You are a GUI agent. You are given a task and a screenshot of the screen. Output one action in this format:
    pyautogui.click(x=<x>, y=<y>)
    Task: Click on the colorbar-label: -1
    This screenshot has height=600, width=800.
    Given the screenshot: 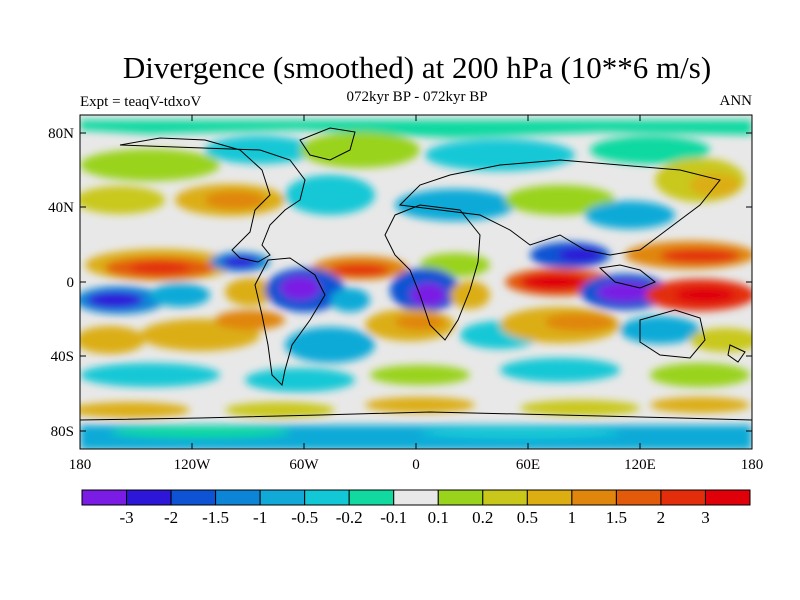 What is the action you would take?
    pyautogui.click(x=260, y=517)
    